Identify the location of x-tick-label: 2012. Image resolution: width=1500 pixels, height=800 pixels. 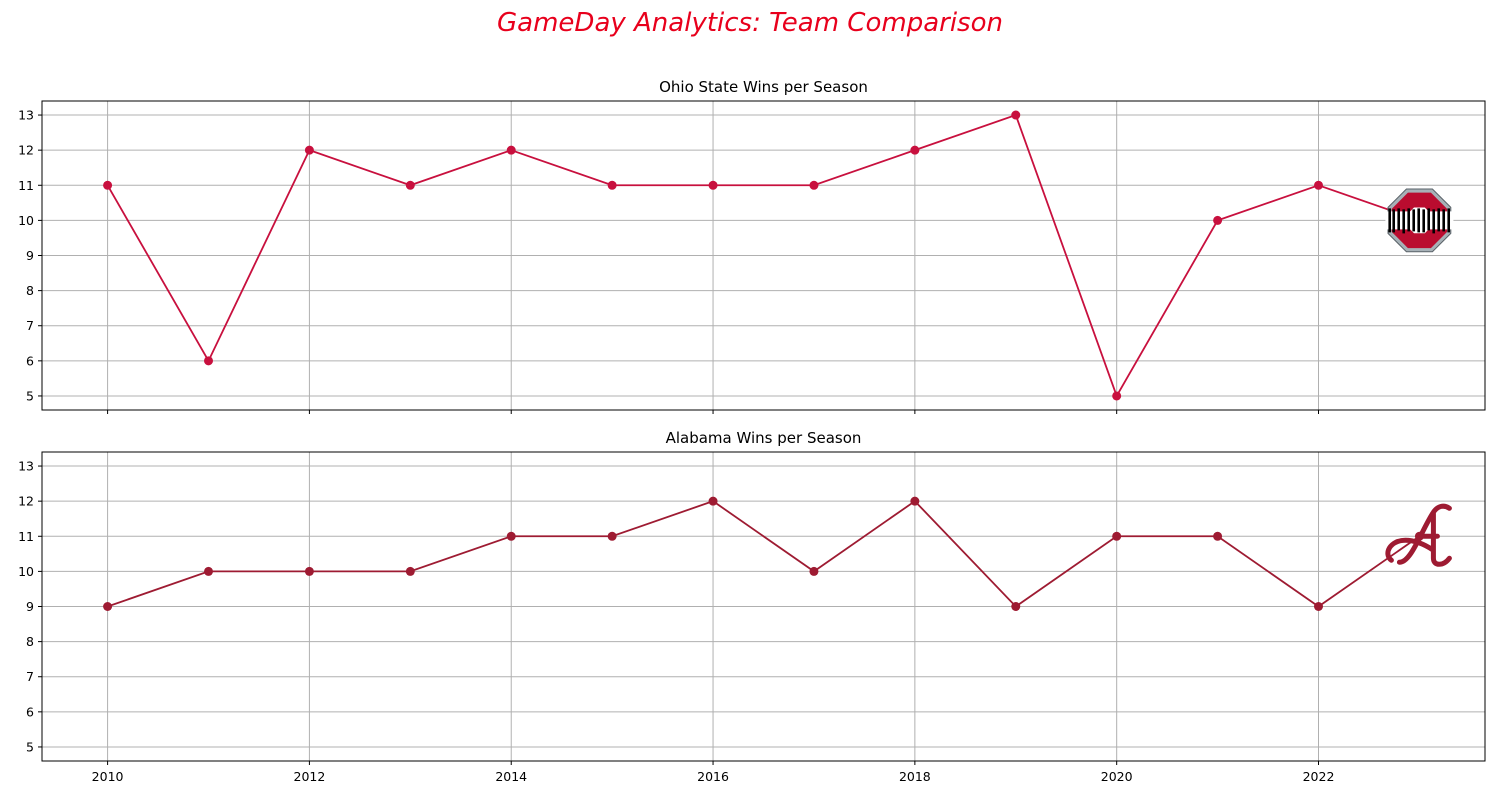
(310, 776).